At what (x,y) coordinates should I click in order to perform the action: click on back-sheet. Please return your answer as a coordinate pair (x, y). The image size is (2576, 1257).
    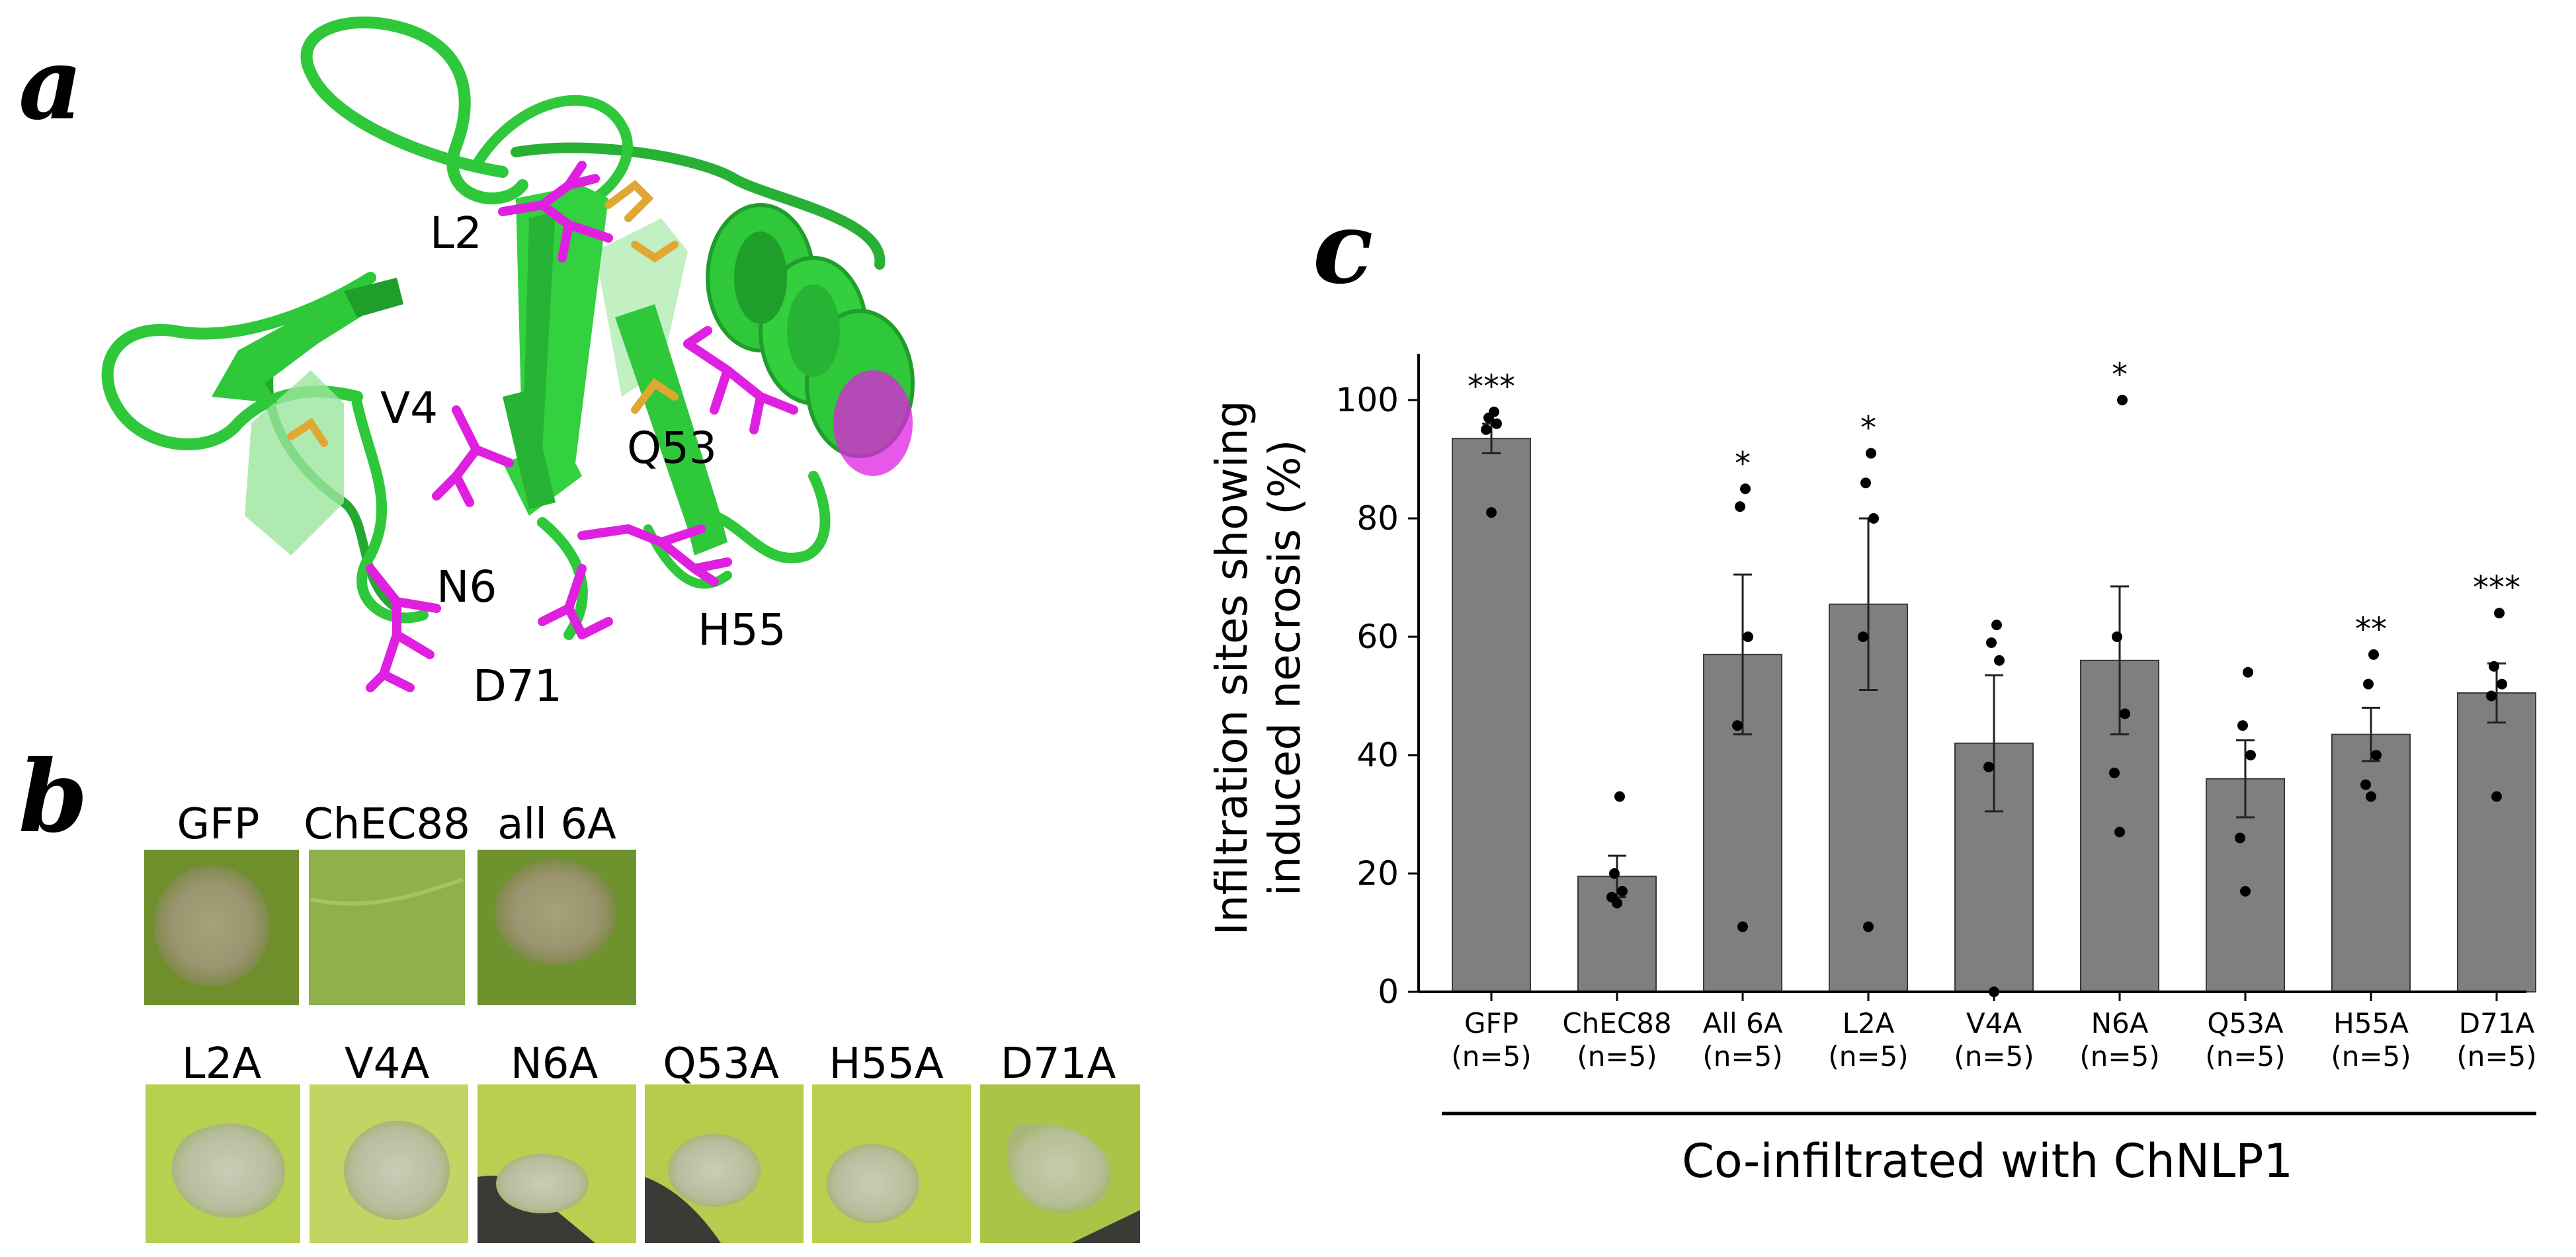
    Looking at the image, I should click on (294, 462).